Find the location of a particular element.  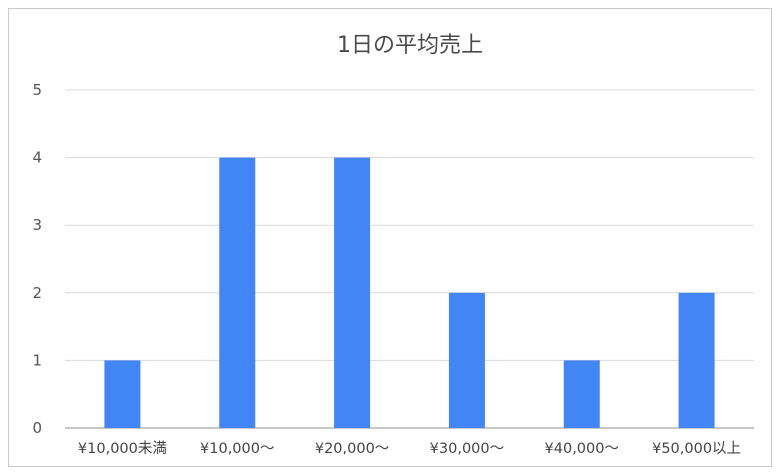

y-tick-label: 5 is located at coordinates (37, 90).